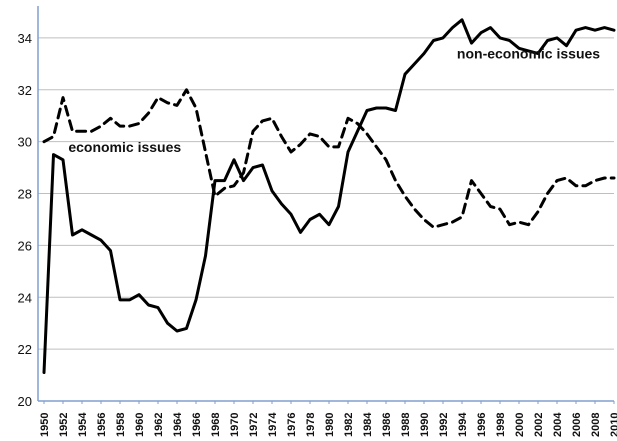 The width and height of the screenshot is (617, 441). I want to click on y-tick-label-22: 22, so click(25, 349).